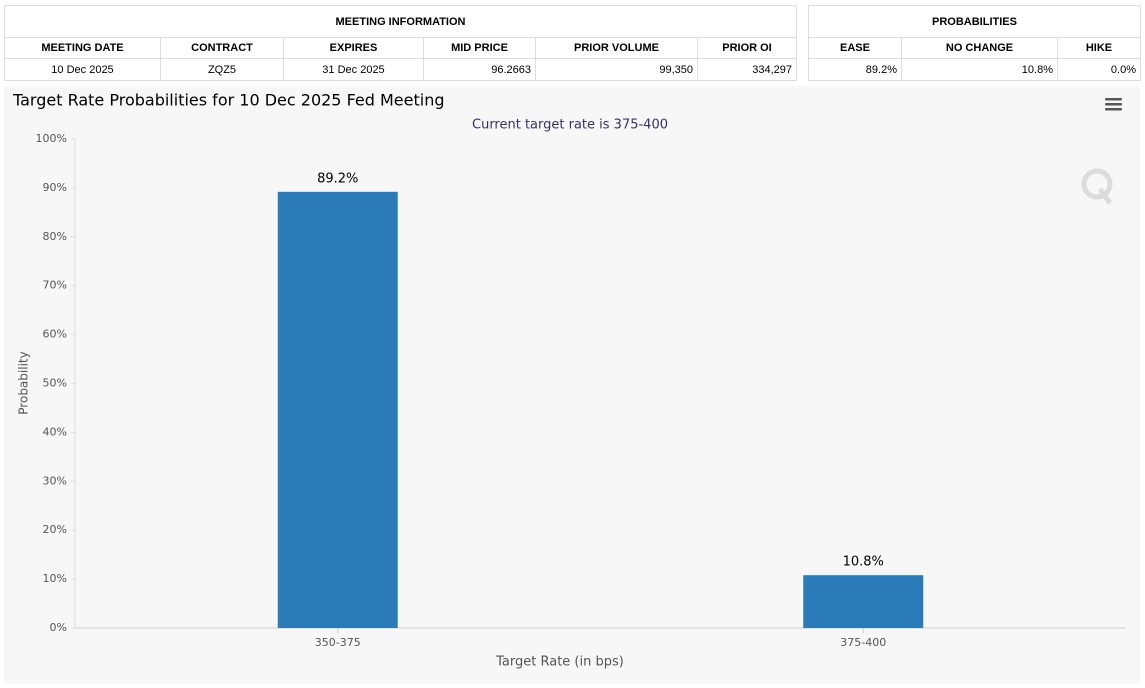 The height and width of the screenshot is (688, 1145). I want to click on y-tick-label: 10%, so click(55, 578).